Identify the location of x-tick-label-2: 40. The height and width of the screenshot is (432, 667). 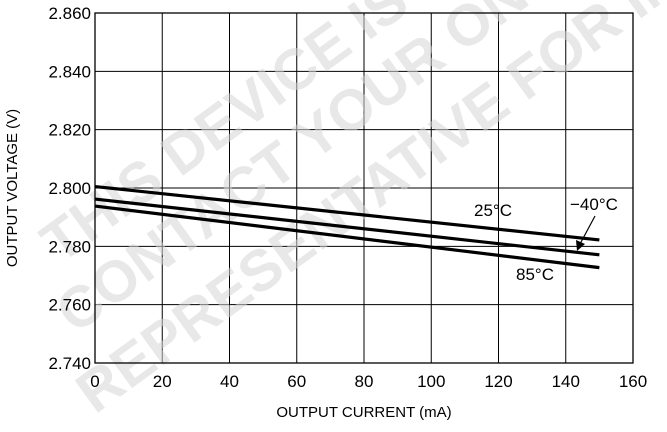
(229, 381).